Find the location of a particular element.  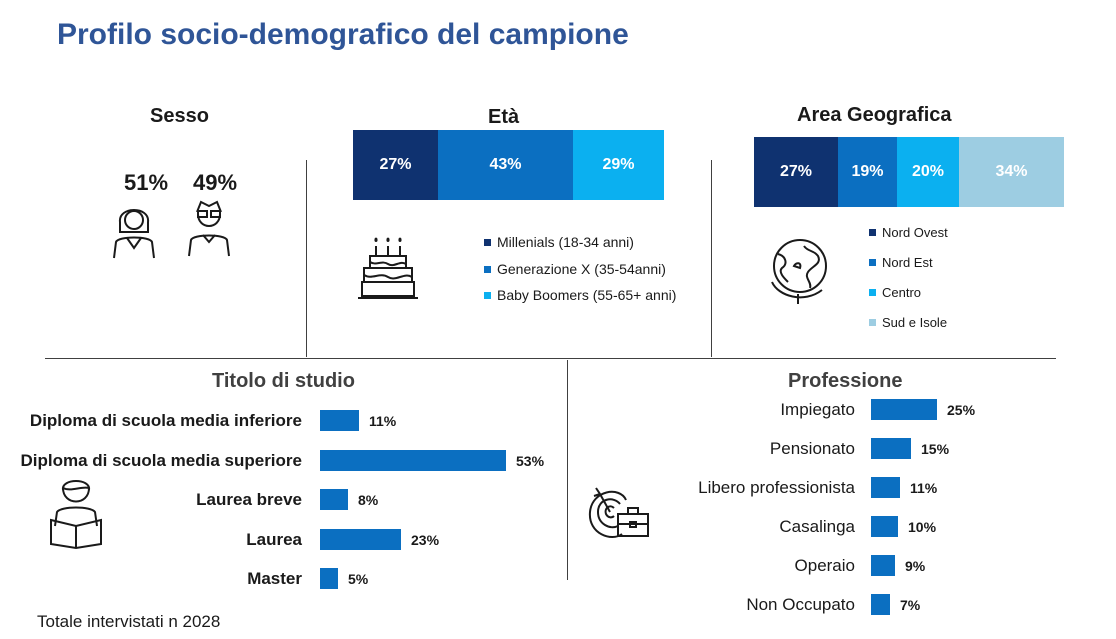

category-label: Pensionato is located at coordinates (812, 448).